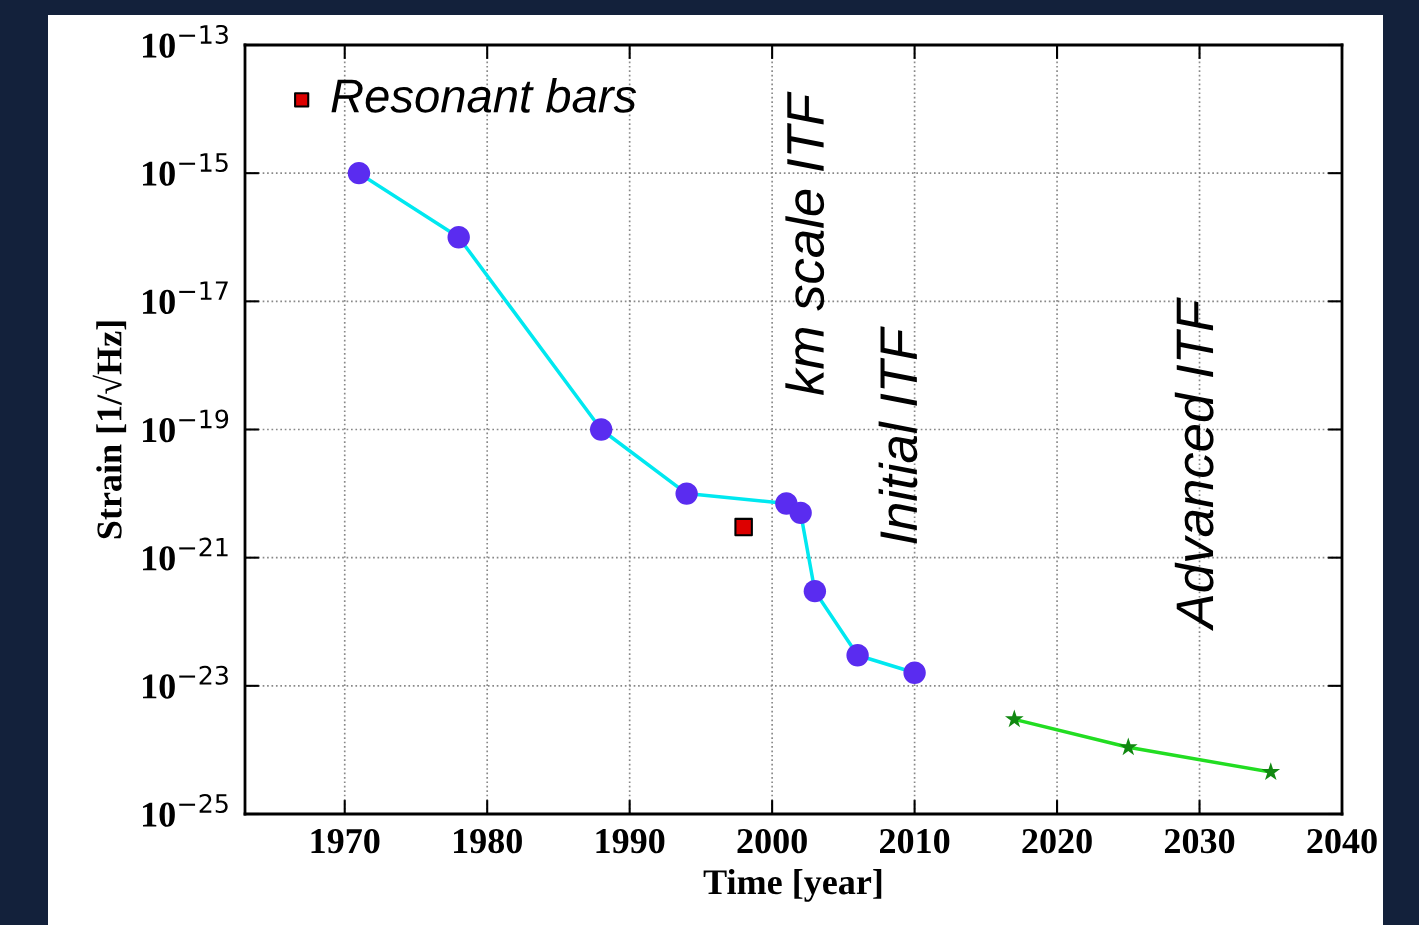 This screenshot has height=925, width=1419. What do you see at coordinates (772, 841) in the screenshot?
I see `x-tick-label: 2000` at bounding box center [772, 841].